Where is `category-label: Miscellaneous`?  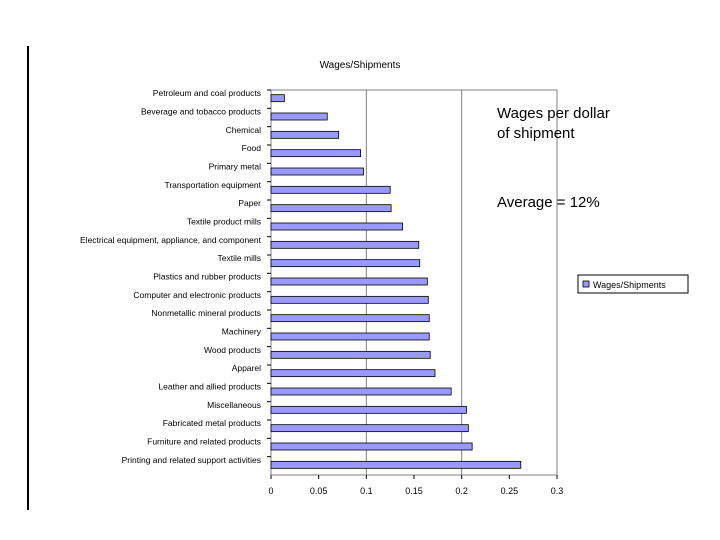
category-label: Miscellaneous is located at coordinates (234, 405).